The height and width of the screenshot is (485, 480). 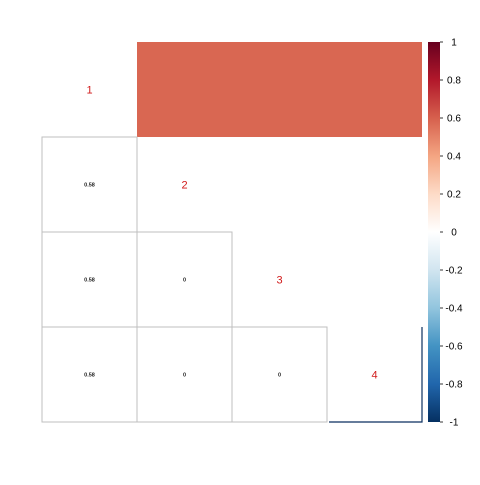 What do you see at coordinates (374, 89) in the screenshot?
I see `upper-cell-r1c4` at bounding box center [374, 89].